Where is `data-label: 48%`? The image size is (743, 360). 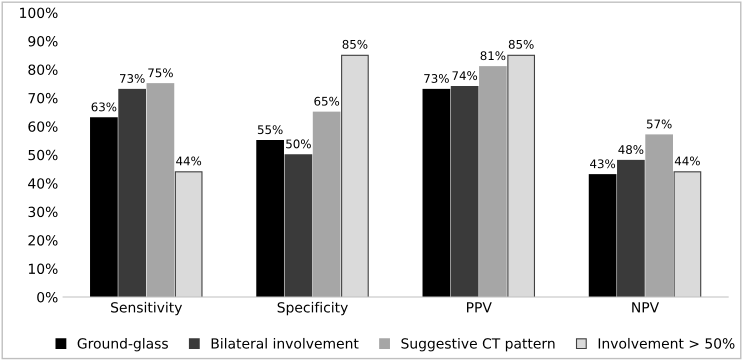 data-label: 48% is located at coordinates (631, 149).